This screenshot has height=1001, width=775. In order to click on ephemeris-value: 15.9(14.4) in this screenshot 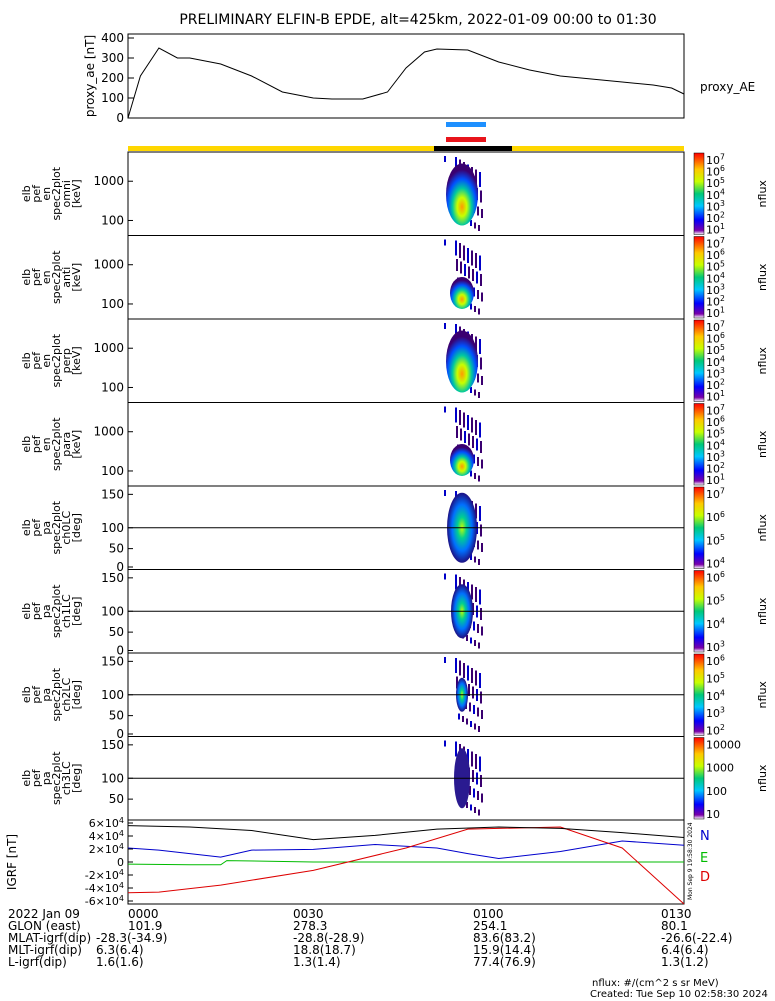, I will do `click(504, 950)`.